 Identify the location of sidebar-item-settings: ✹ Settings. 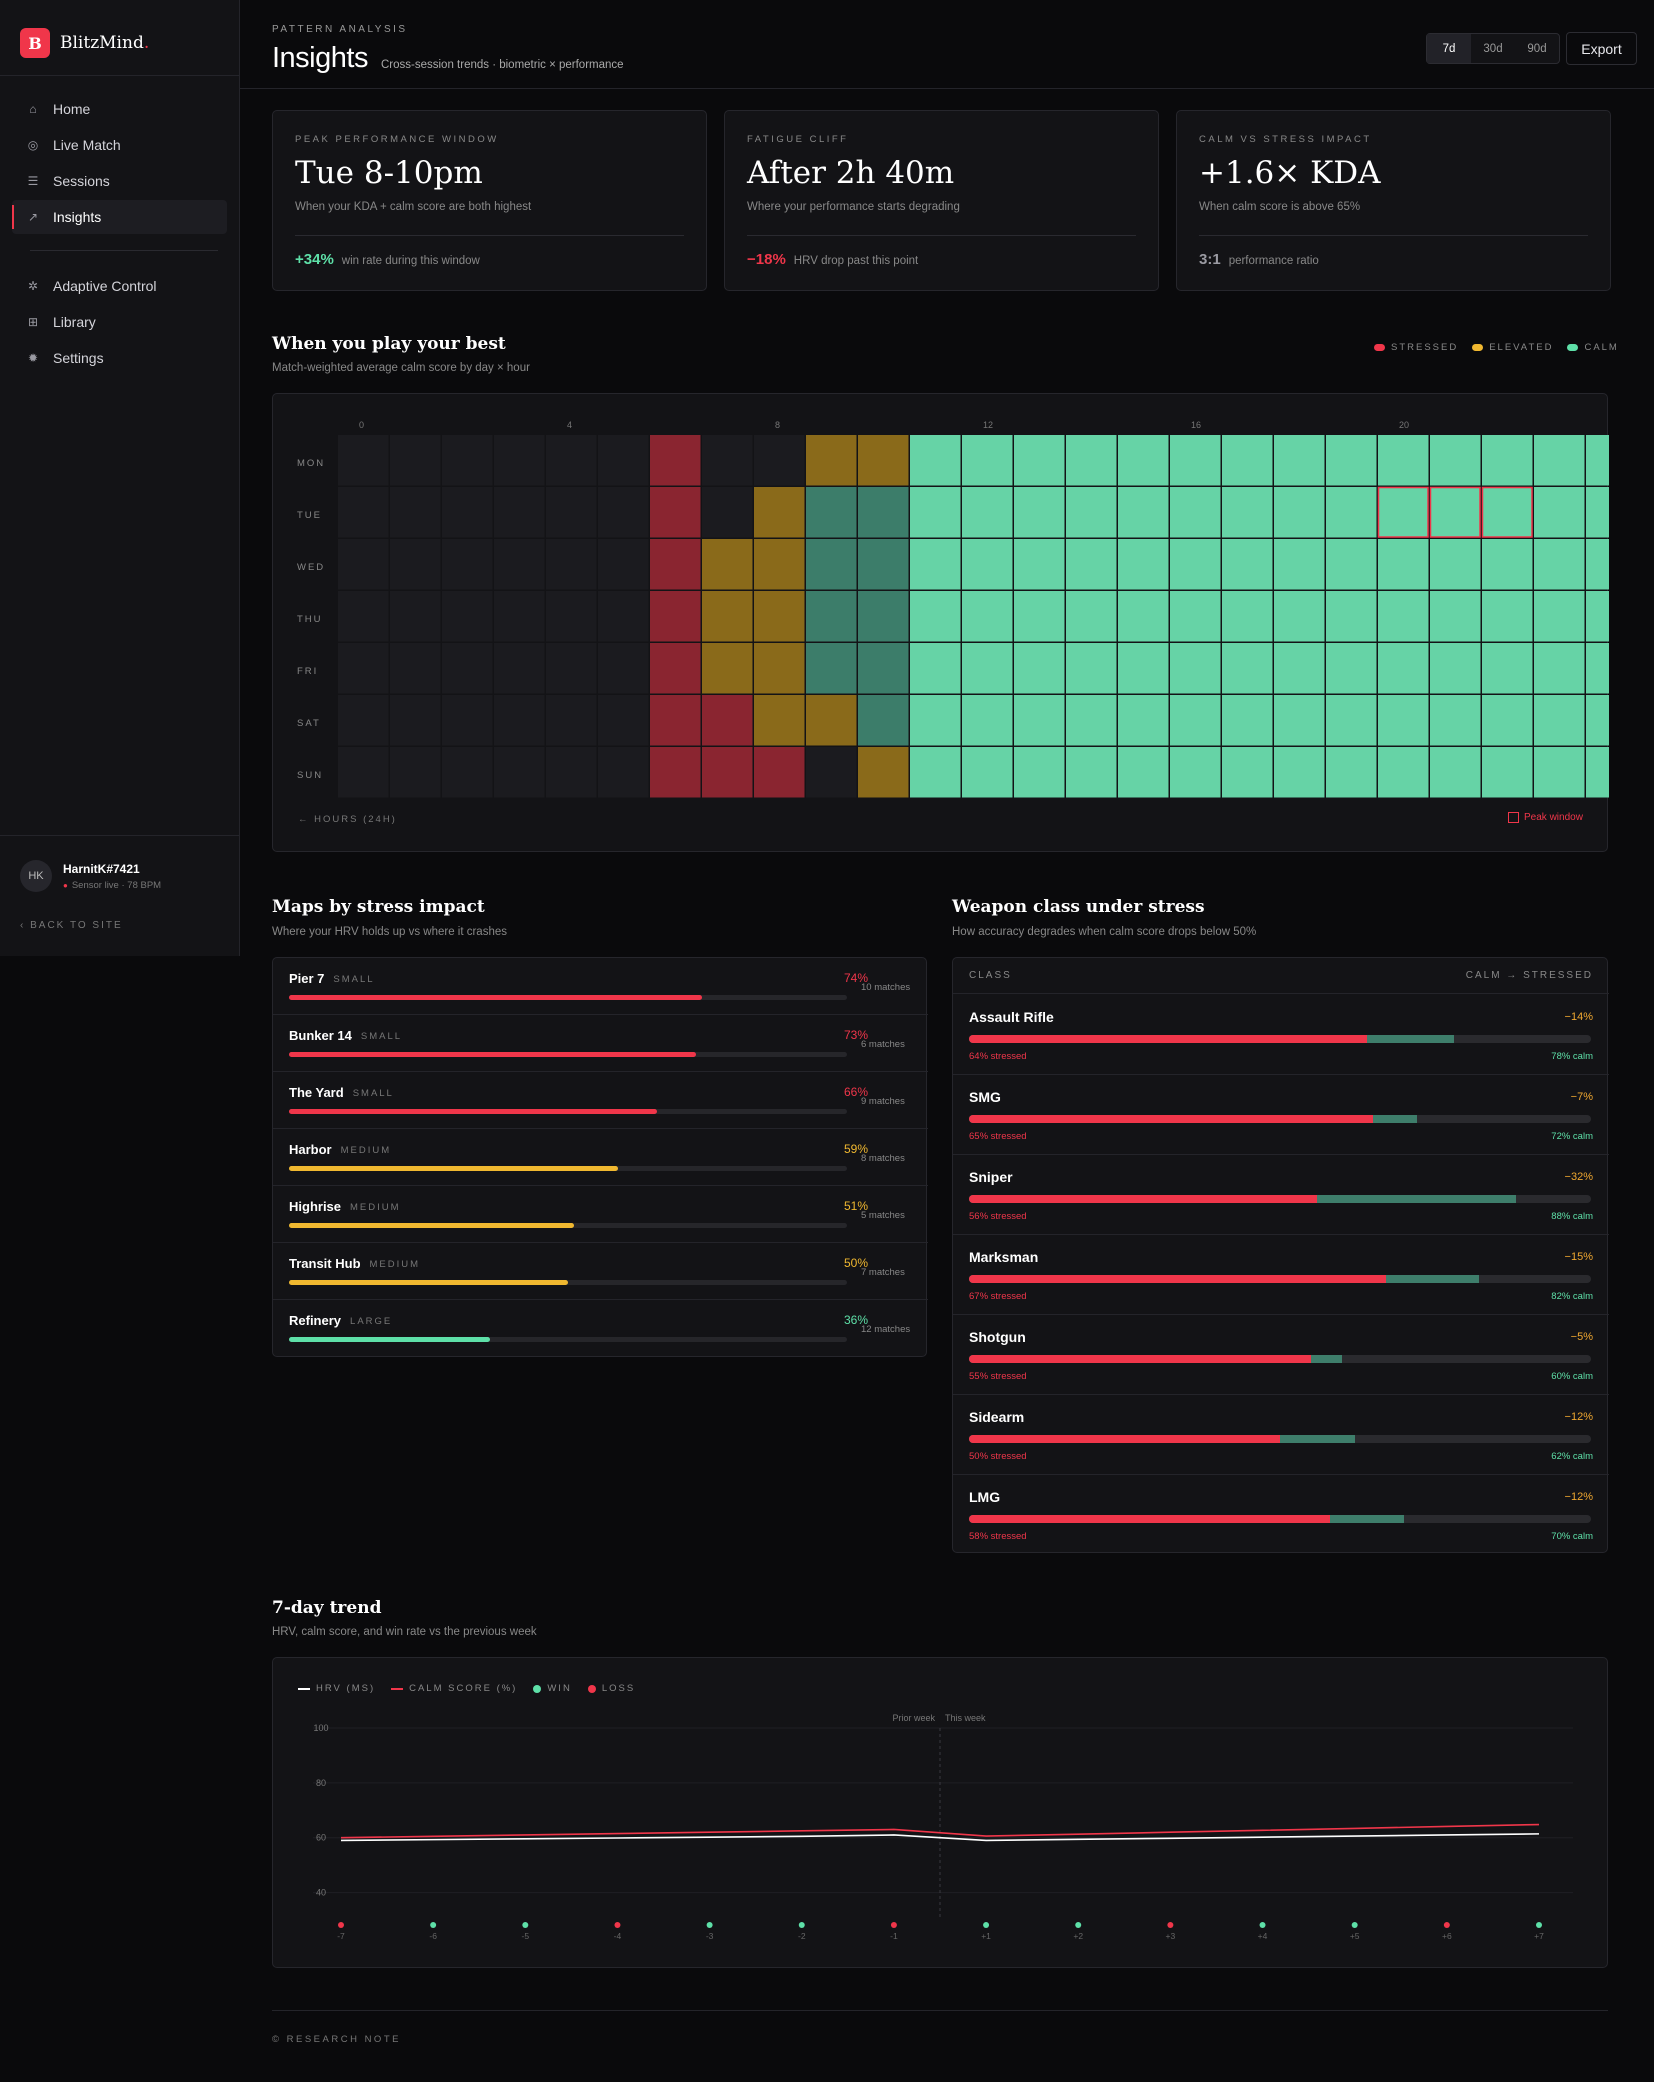
(119, 358).